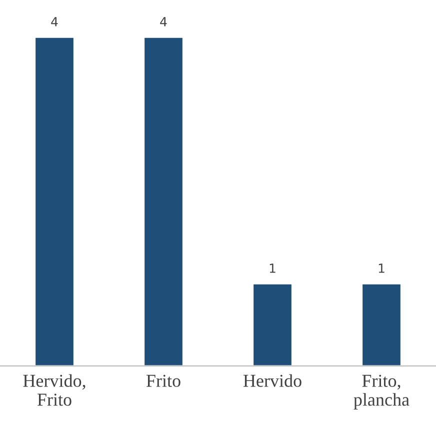  Describe the element at coordinates (54, 390) in the screenshot. I see `x-tick-label: Hervido, Frito` at that location.